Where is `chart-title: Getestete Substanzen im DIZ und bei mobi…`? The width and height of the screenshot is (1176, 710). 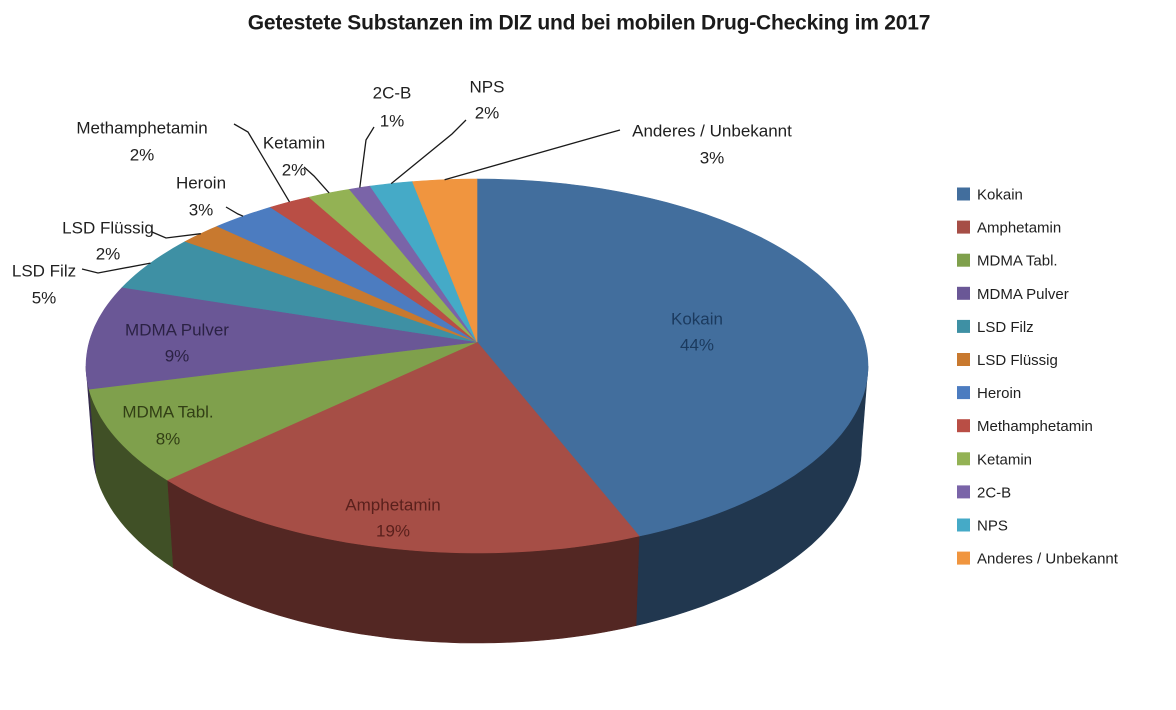 chart-title: Getestete Substanzen im DIZ und bei mobi… is located at coordinates (589, 23).